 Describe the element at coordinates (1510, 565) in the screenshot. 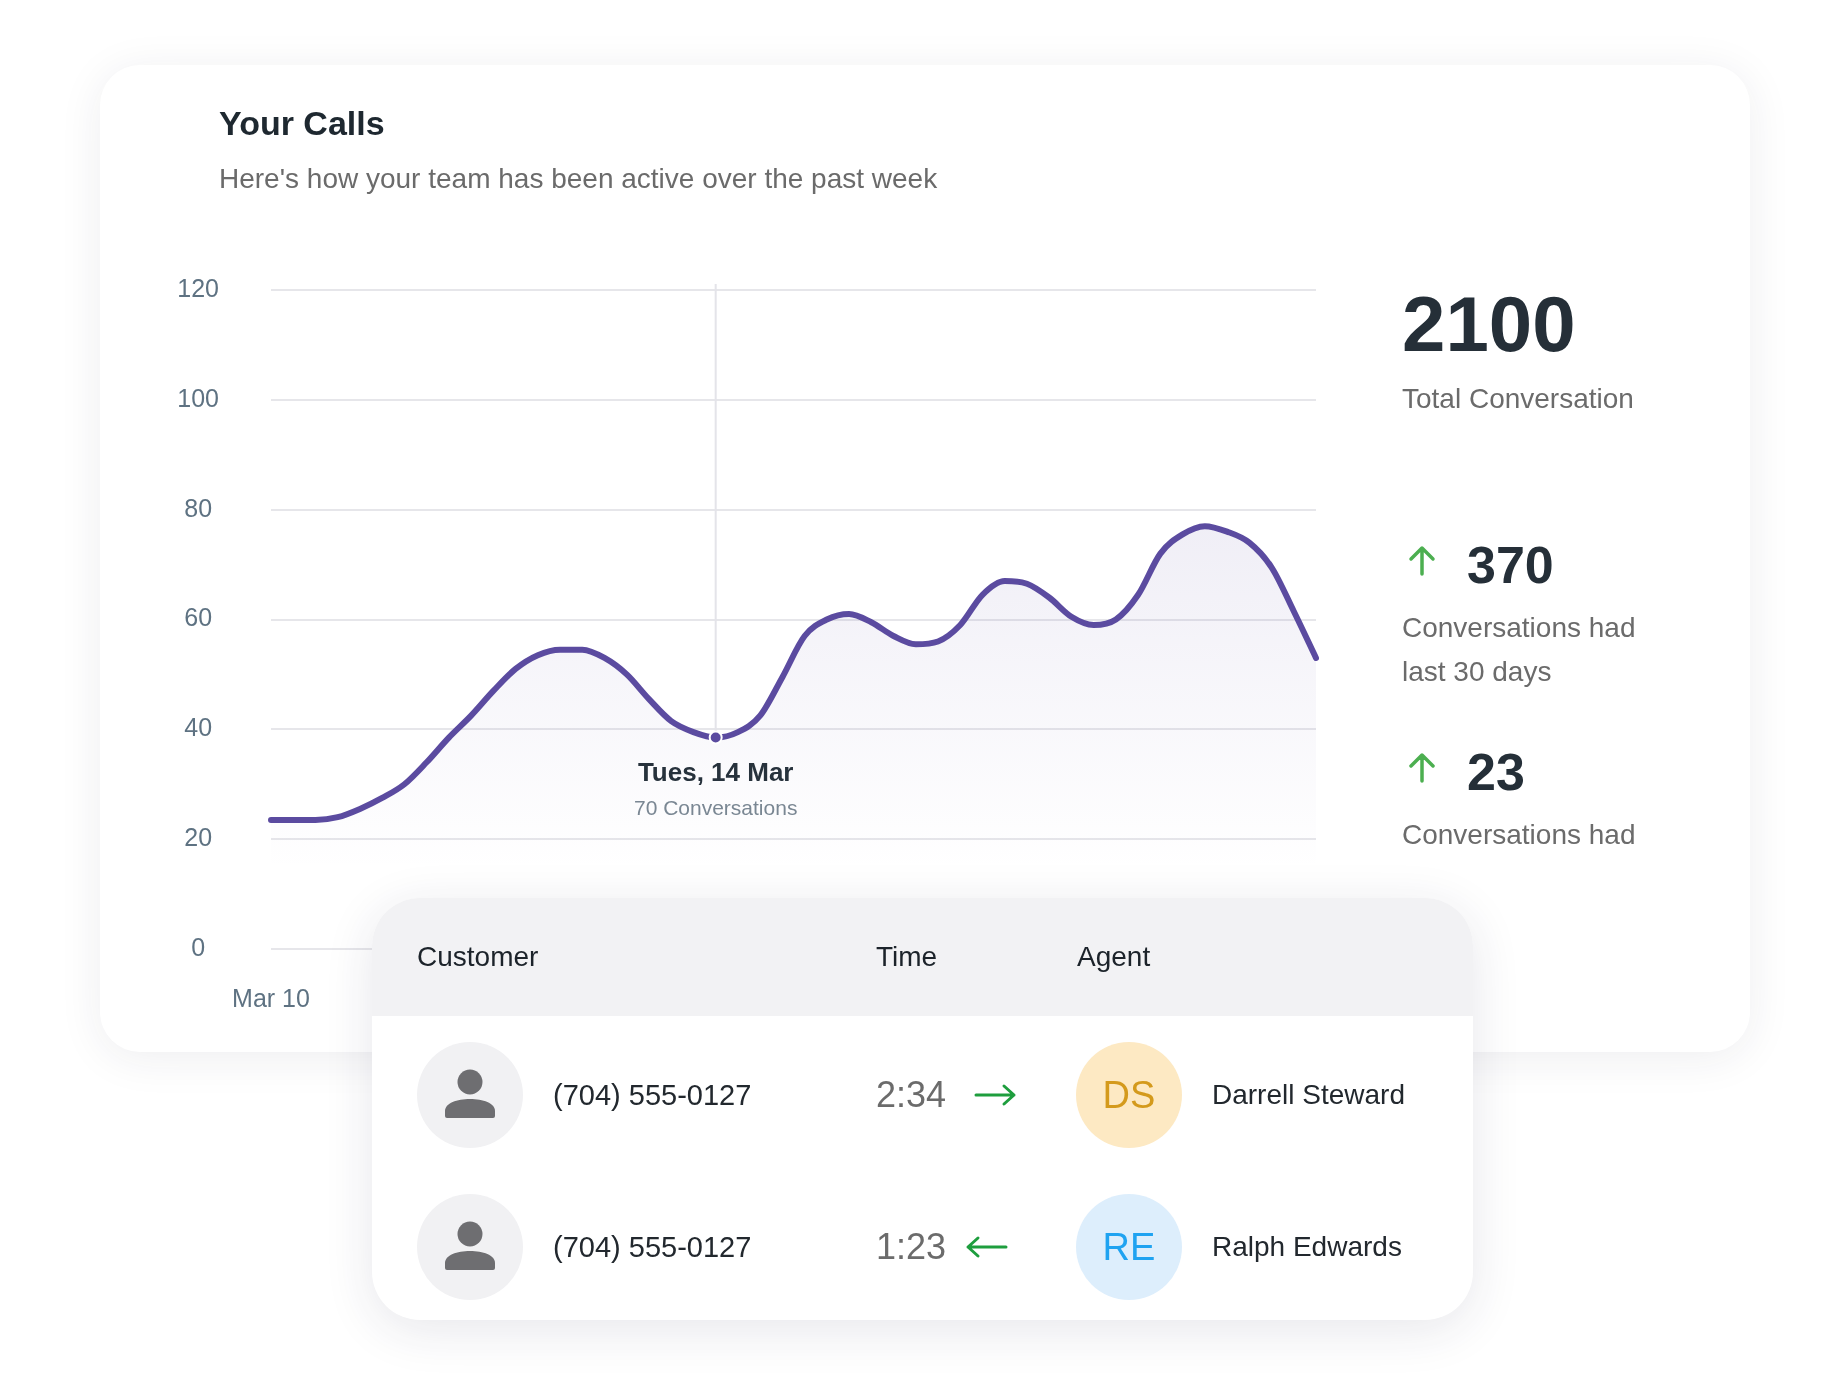

I see `text: 370` at that location.